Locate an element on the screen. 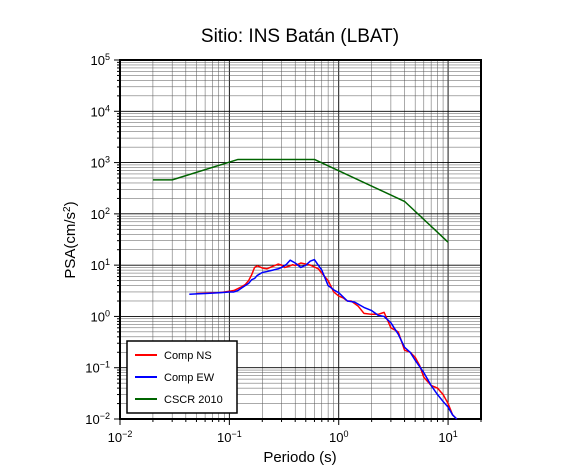  y-axis-label: PSA(cm/s2) is located at coordinates (71, 239).